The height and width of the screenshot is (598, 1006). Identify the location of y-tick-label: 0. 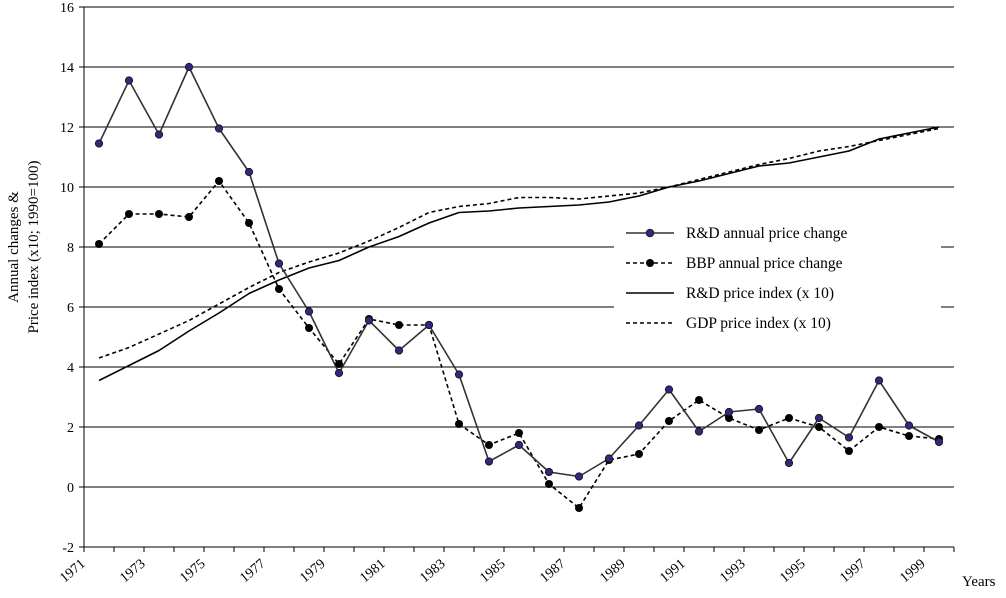
(70, 488).